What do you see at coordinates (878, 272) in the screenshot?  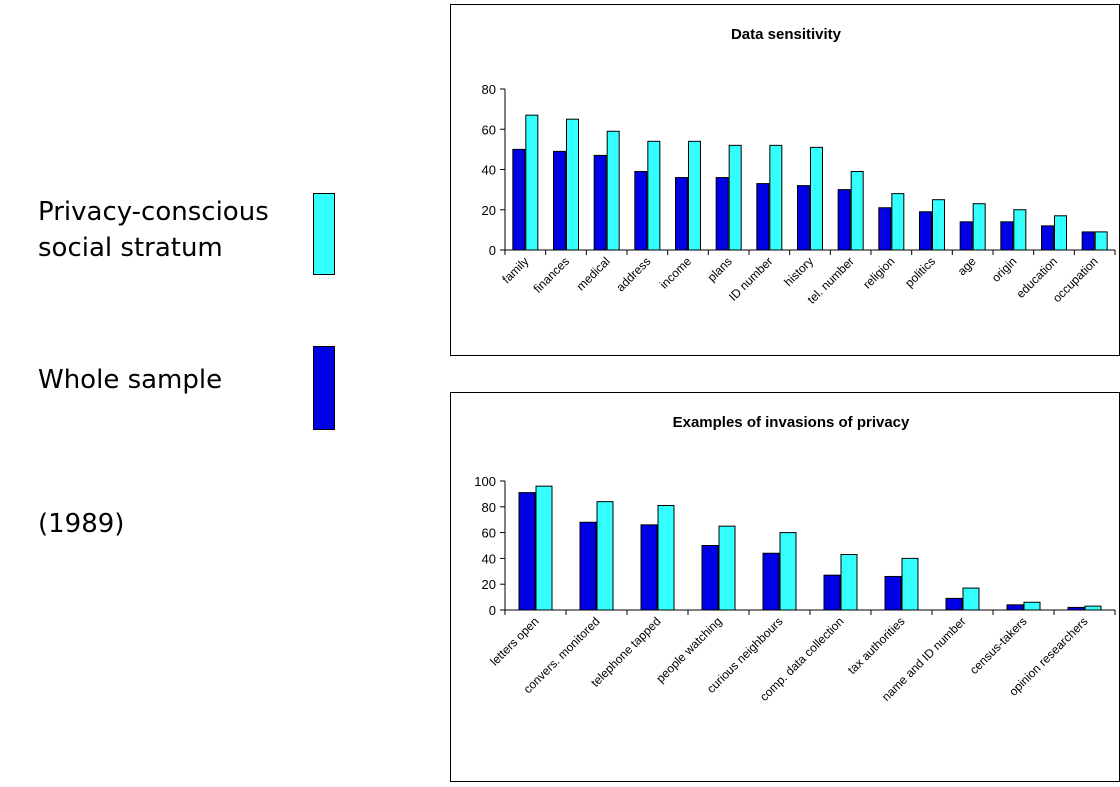 I see `x-category-label: religion` at bounding box center [878, 272].